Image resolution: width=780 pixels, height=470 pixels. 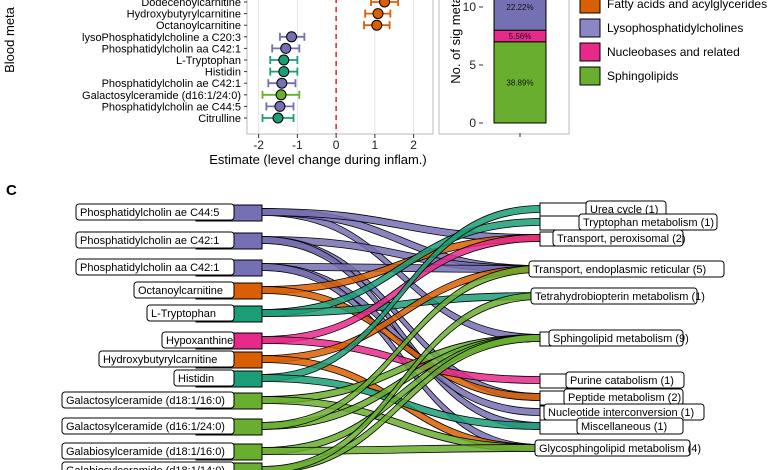 What do you see at coordinates (520, 36) in the screenshot?
I see `segment-percent-label: 5.56%` at bounding box center [520, 36].